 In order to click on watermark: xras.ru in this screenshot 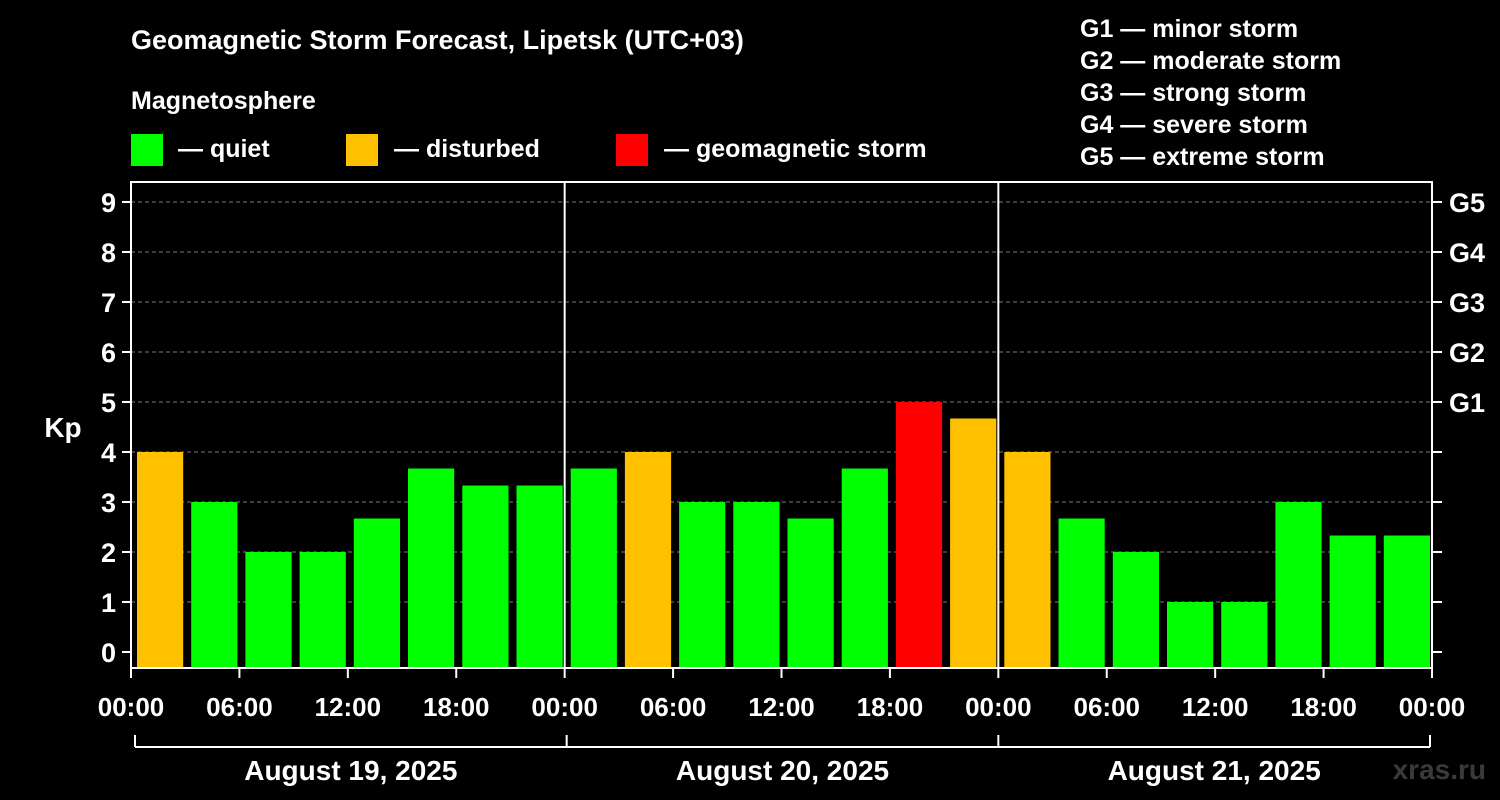, I will do `click(1439, 769)`.